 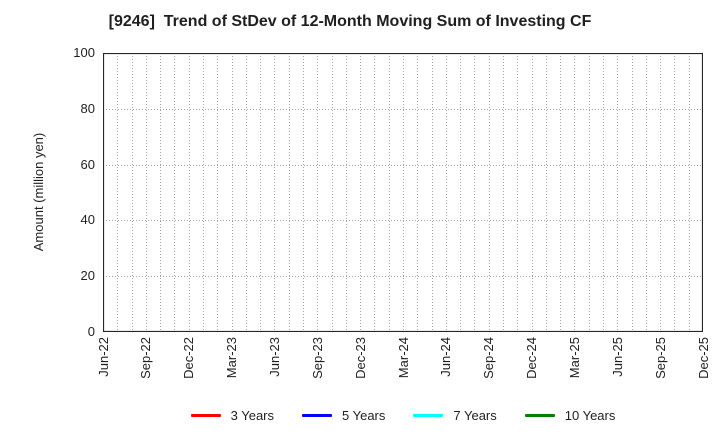 I want to click on x-tick-label: Dec-24, so click(x=532, y=358).